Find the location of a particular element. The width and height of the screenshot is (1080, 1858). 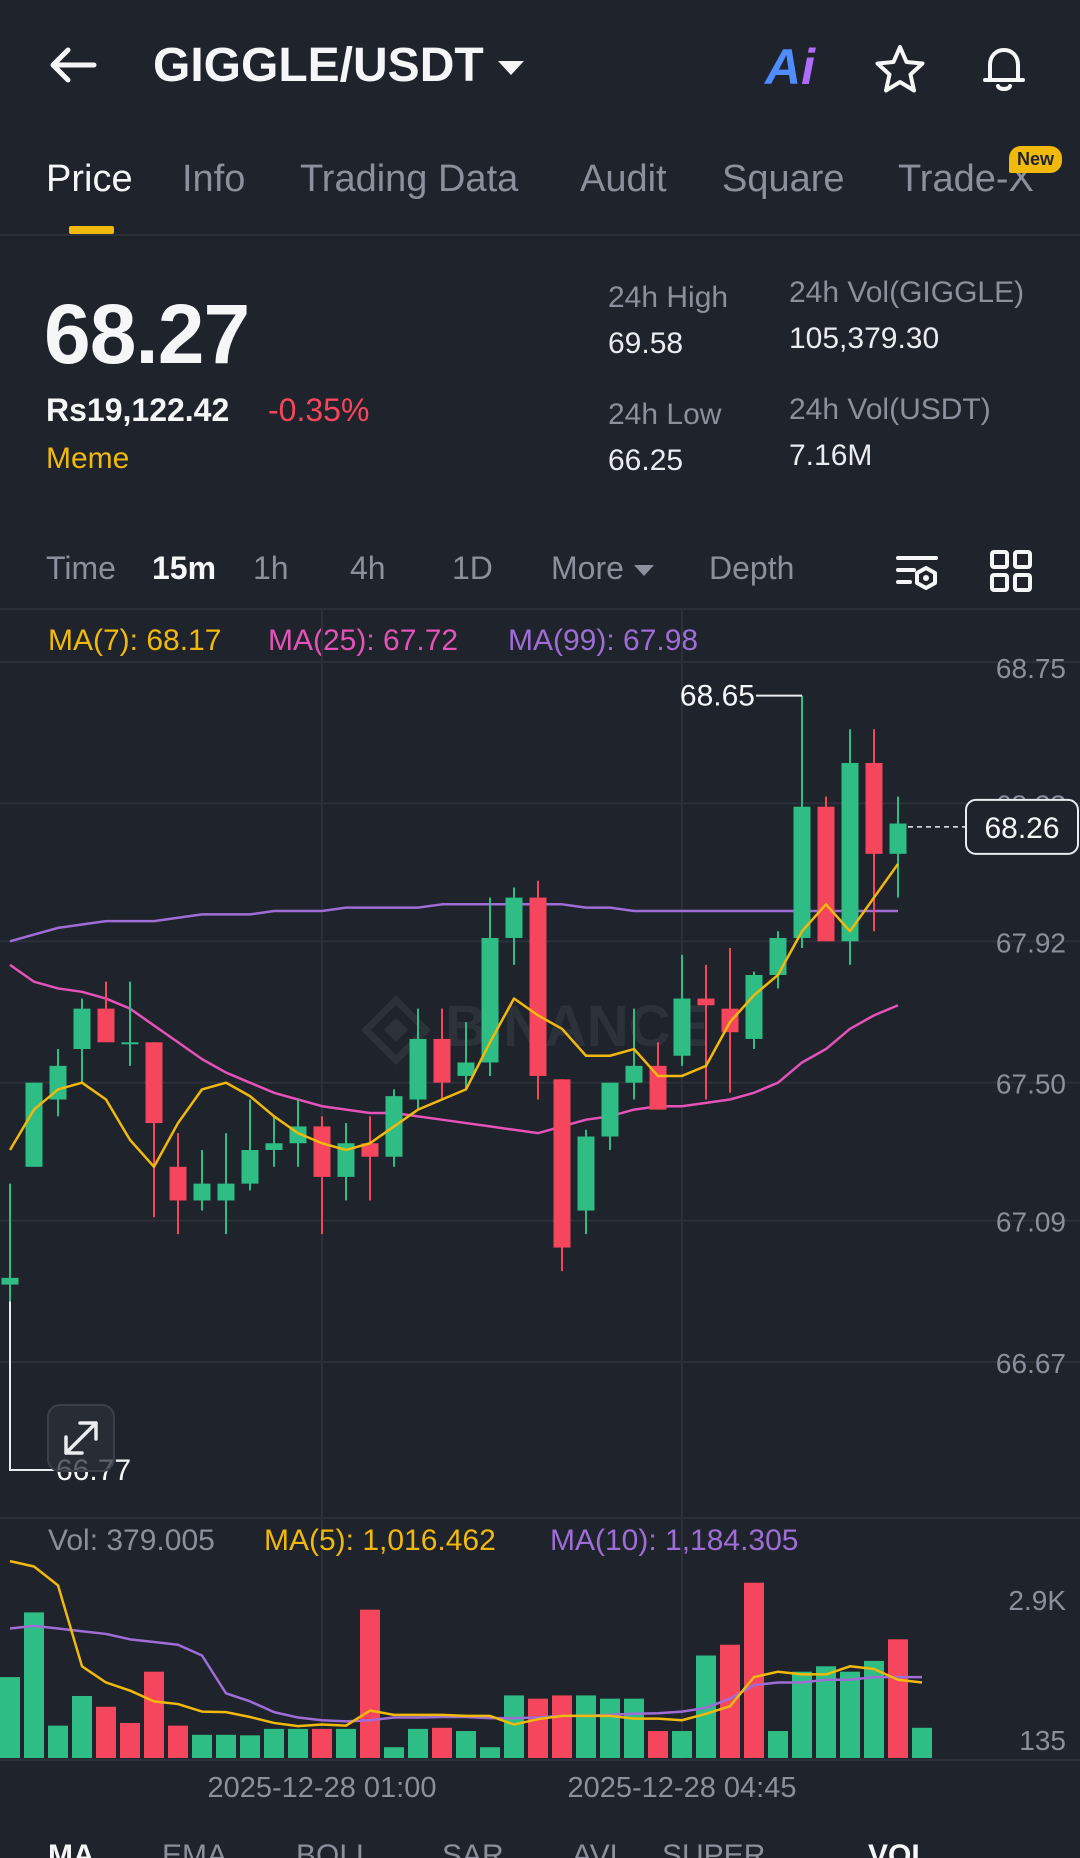

ma99-legend: MA(99): 67.98 is located at coordinates (603, 640).